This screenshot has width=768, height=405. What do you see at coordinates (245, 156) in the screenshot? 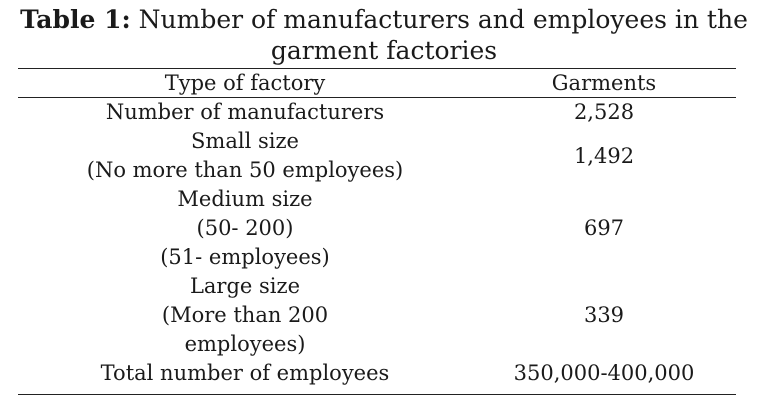
I see `row-type-cell: Small size (No more than 50 employees)` at bounding box center [245, 156].